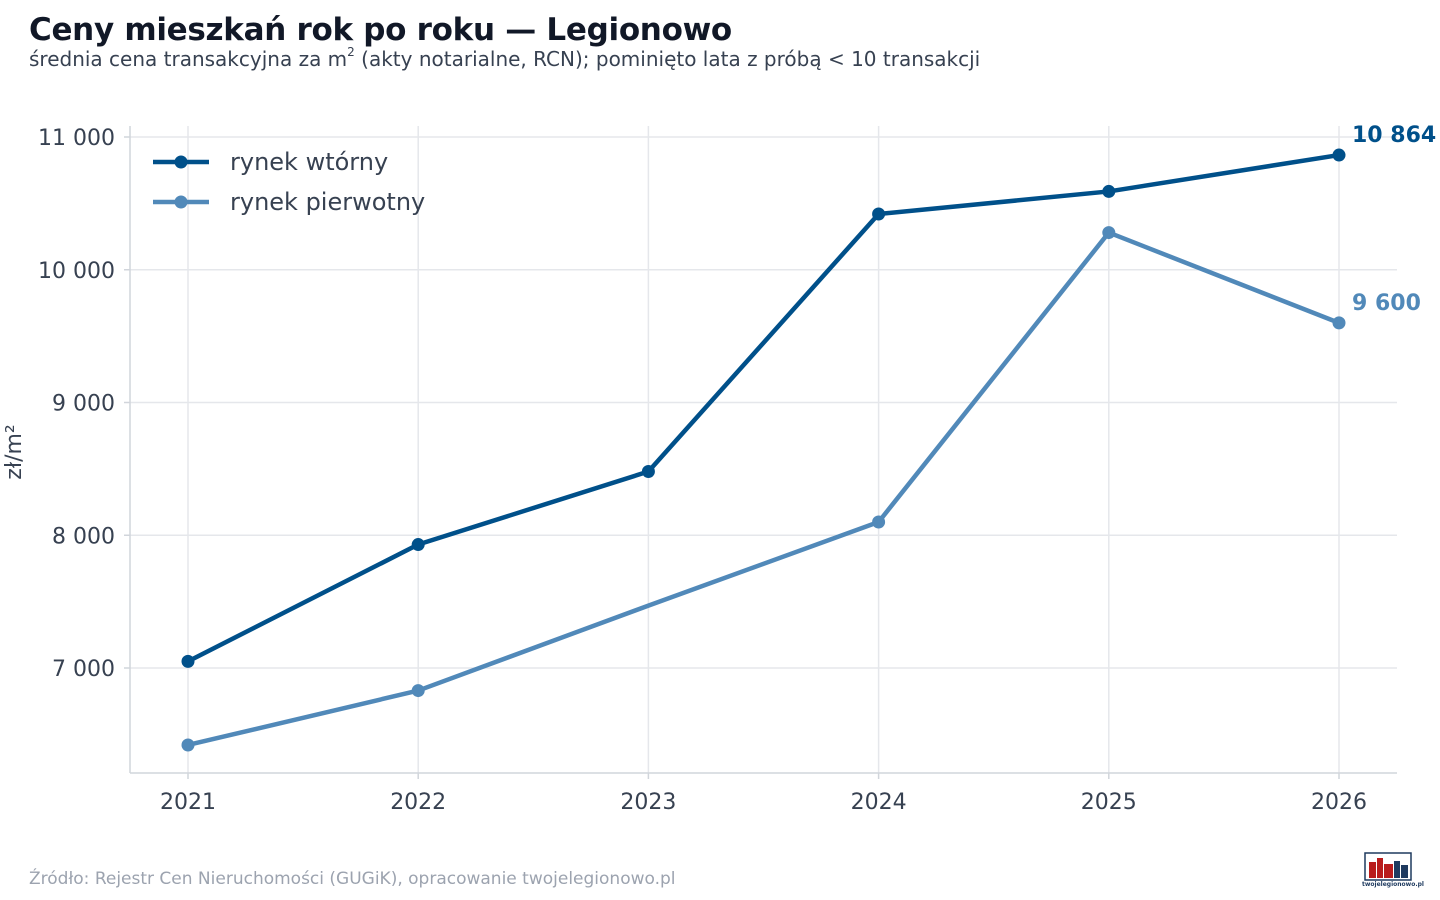  Describe the element at coordinates (83, 669) in the screenshot. I see `y-tick-label: 7 000` at that location.